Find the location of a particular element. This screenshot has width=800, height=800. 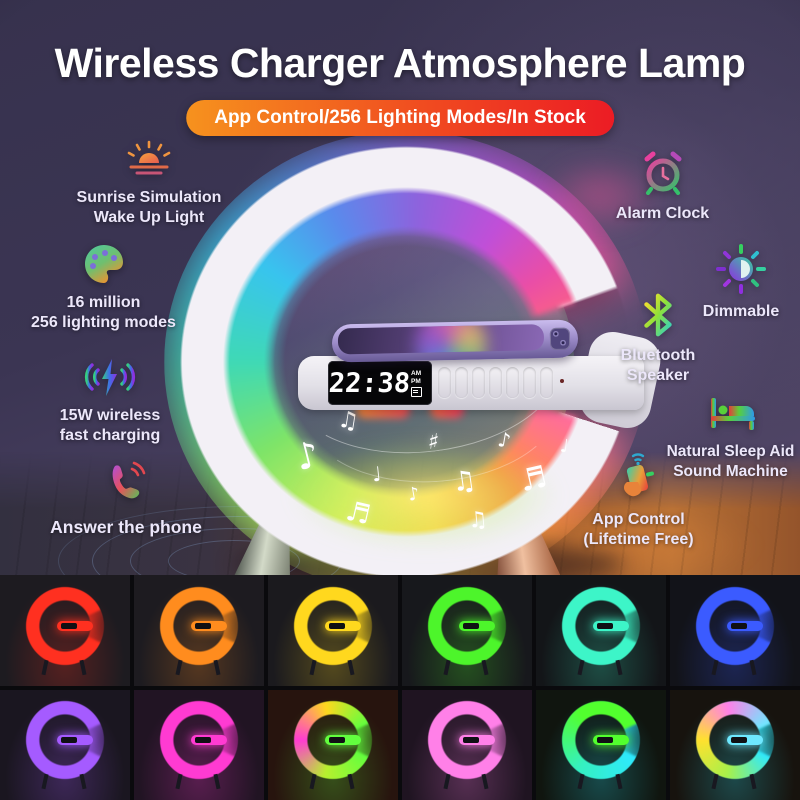

gallery-cell-pink is located at coordinates (199, 744).